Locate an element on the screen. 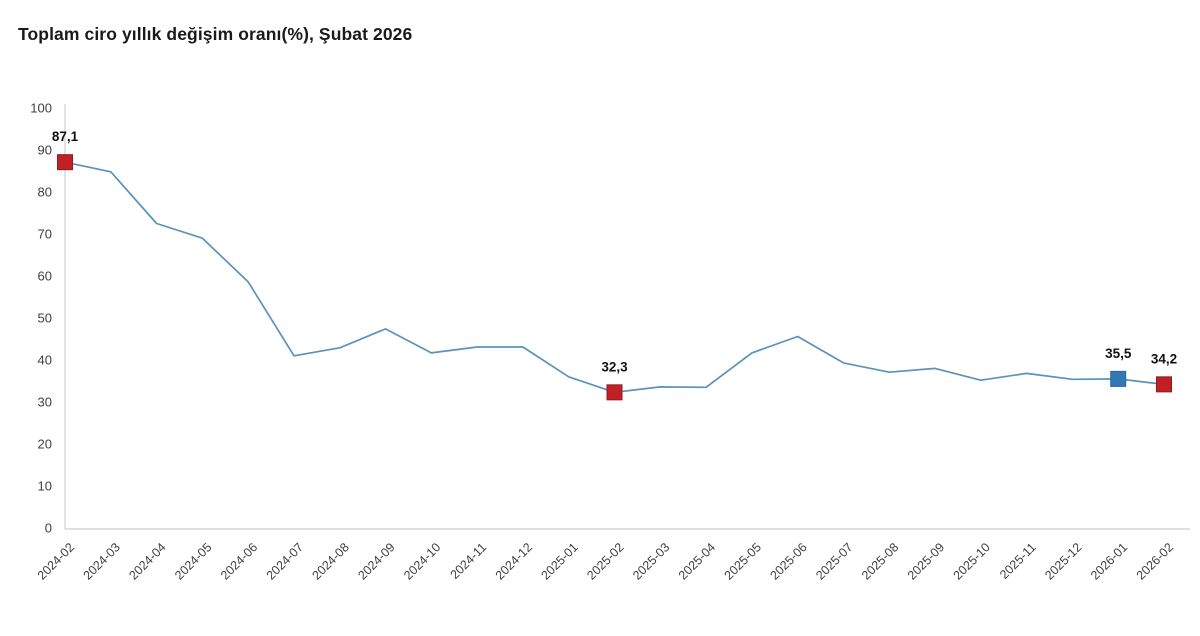 The height and width of the screenshot is (636, 1200). x-tick-label: 2025-04 is located at coordinates (697, 561).